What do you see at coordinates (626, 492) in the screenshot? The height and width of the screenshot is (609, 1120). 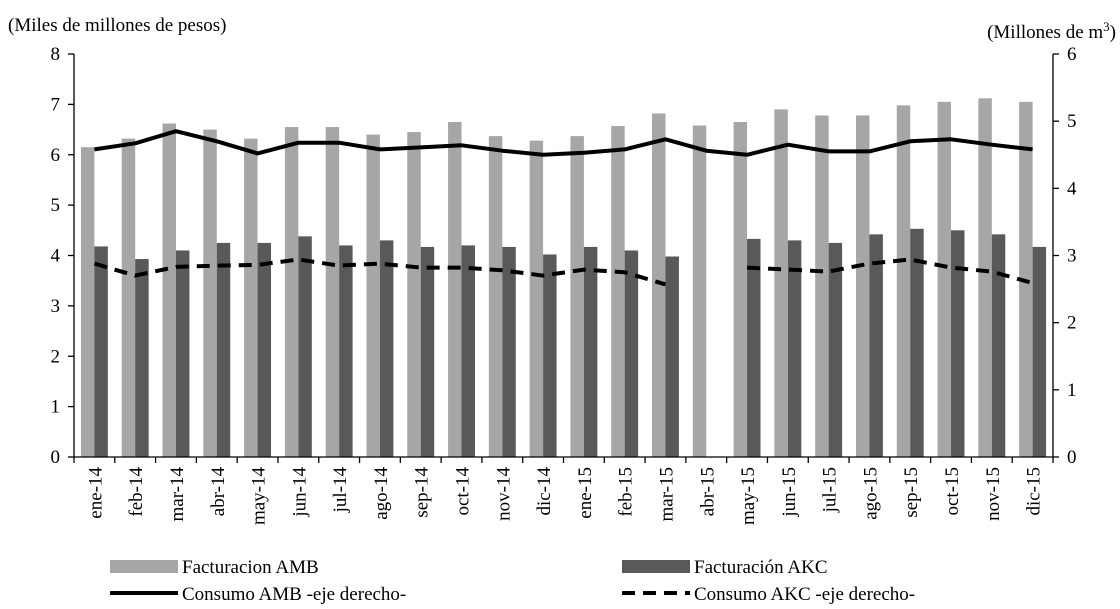 I see `category-label: feb-15` at bounding box center [626, 492].